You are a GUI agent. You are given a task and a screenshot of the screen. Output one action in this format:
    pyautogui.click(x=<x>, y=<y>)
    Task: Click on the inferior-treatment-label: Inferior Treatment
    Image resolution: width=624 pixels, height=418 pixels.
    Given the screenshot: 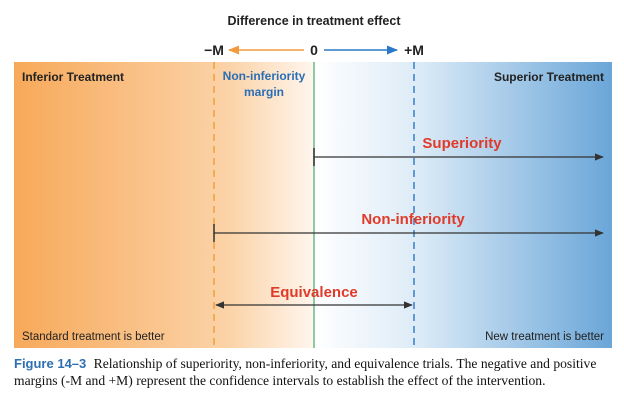 What is the action you would take?
    pyautogui.click(x=73, y=77)
    